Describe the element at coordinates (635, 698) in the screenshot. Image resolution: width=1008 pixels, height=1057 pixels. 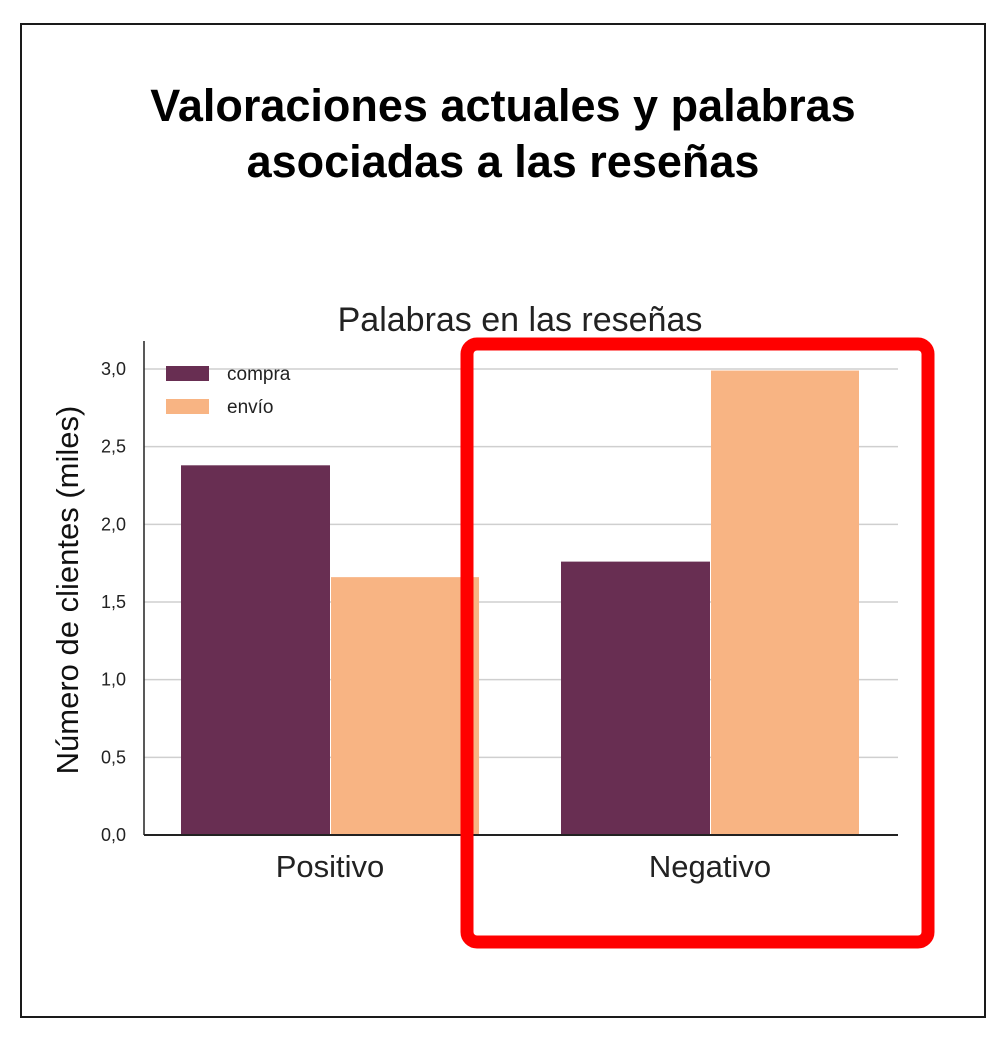
I see `bar-compra-Negativo` at that location.